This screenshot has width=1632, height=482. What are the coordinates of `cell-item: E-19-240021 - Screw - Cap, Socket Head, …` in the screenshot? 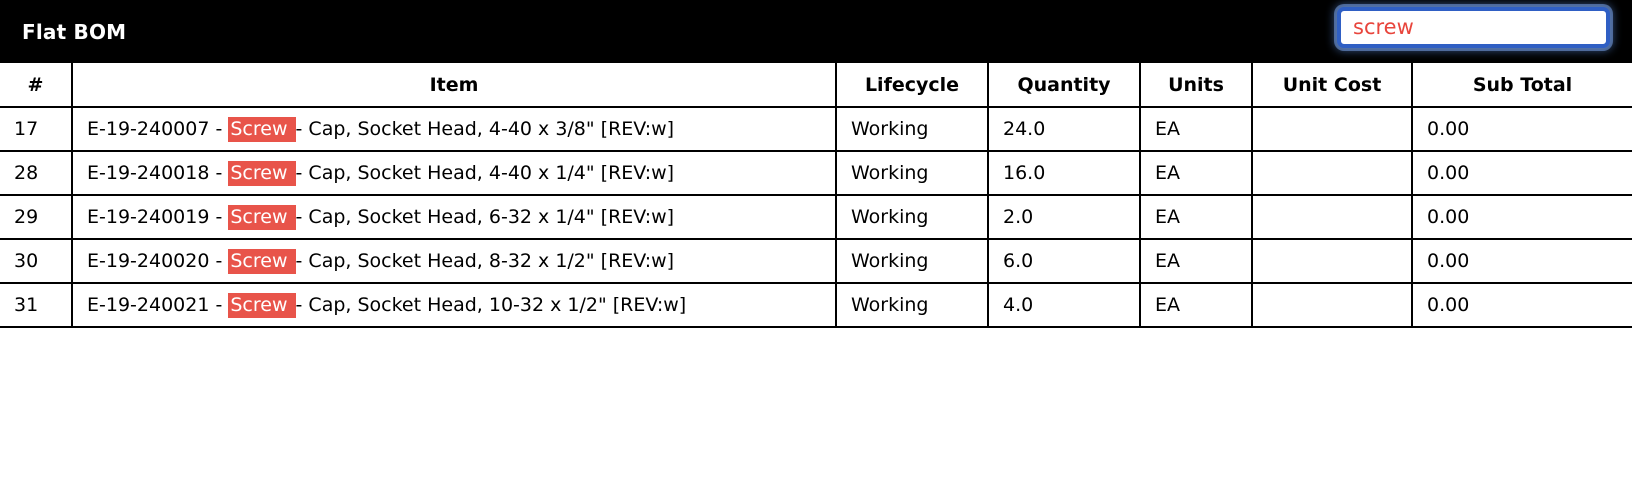 It's located at (454, 305).